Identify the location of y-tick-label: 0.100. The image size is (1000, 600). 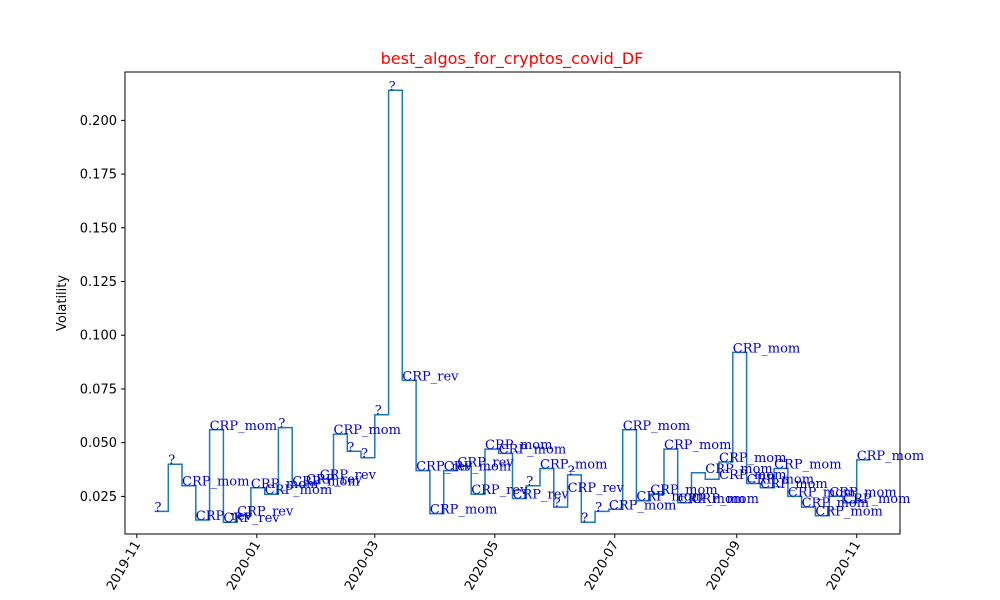
(98, 336).